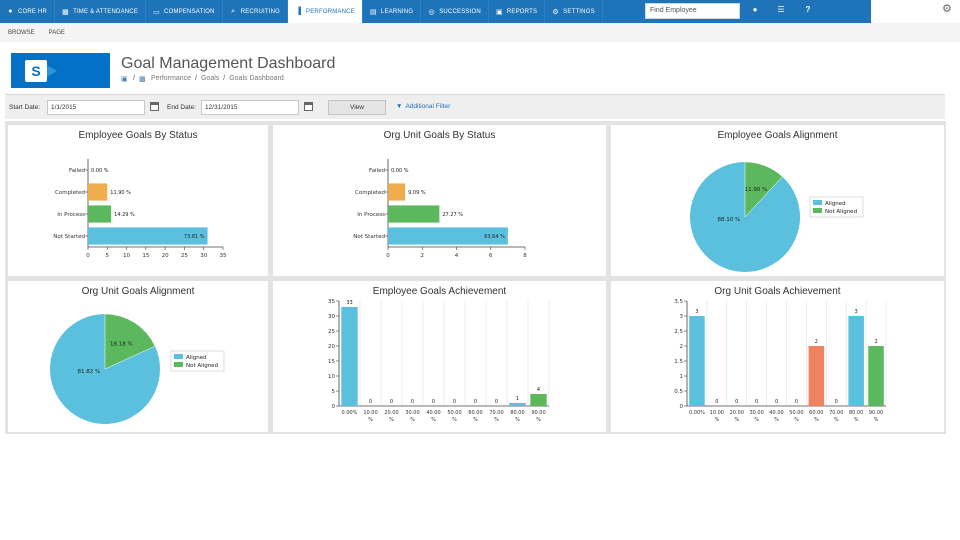 The image size is (960, 540). I want to click on x-tick-label: 8, so click(525, 256).